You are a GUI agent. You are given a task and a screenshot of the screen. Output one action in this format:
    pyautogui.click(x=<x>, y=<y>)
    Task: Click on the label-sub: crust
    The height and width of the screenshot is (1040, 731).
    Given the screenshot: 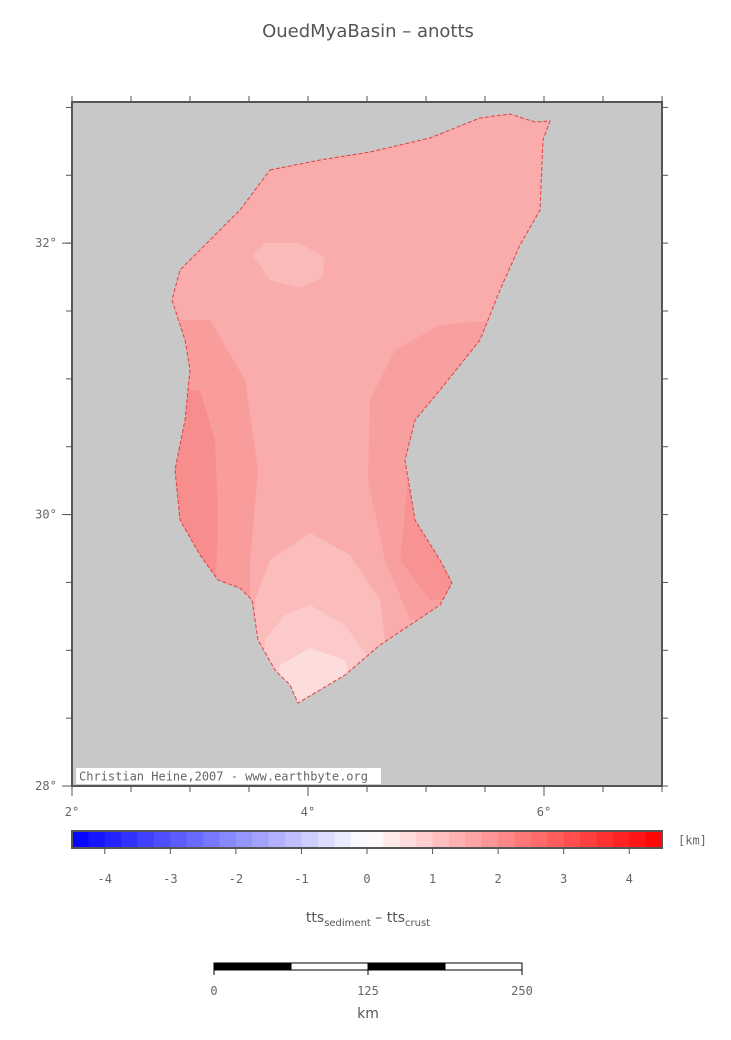 What is the action you would take?
    pyautogui.click(x=417, y=923)
    